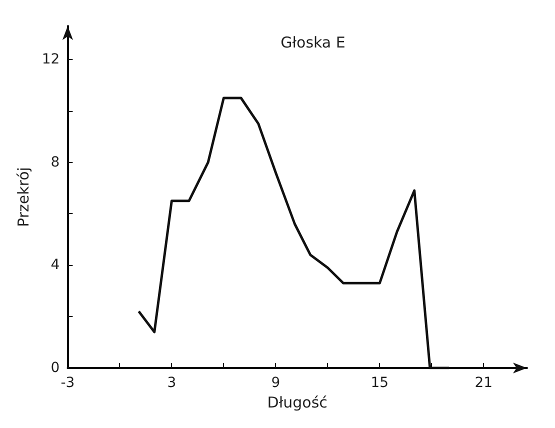 The image size is (555, 428). I want to click on y-axis-title: Przekrój, so click(23, 197).